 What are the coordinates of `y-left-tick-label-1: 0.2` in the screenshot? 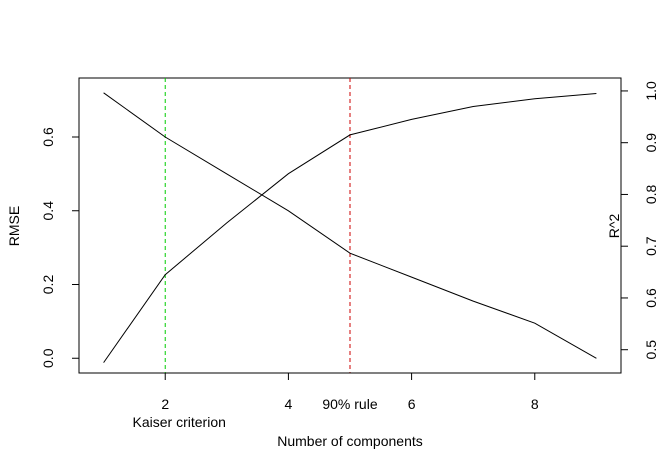 It's located at (48, 285).